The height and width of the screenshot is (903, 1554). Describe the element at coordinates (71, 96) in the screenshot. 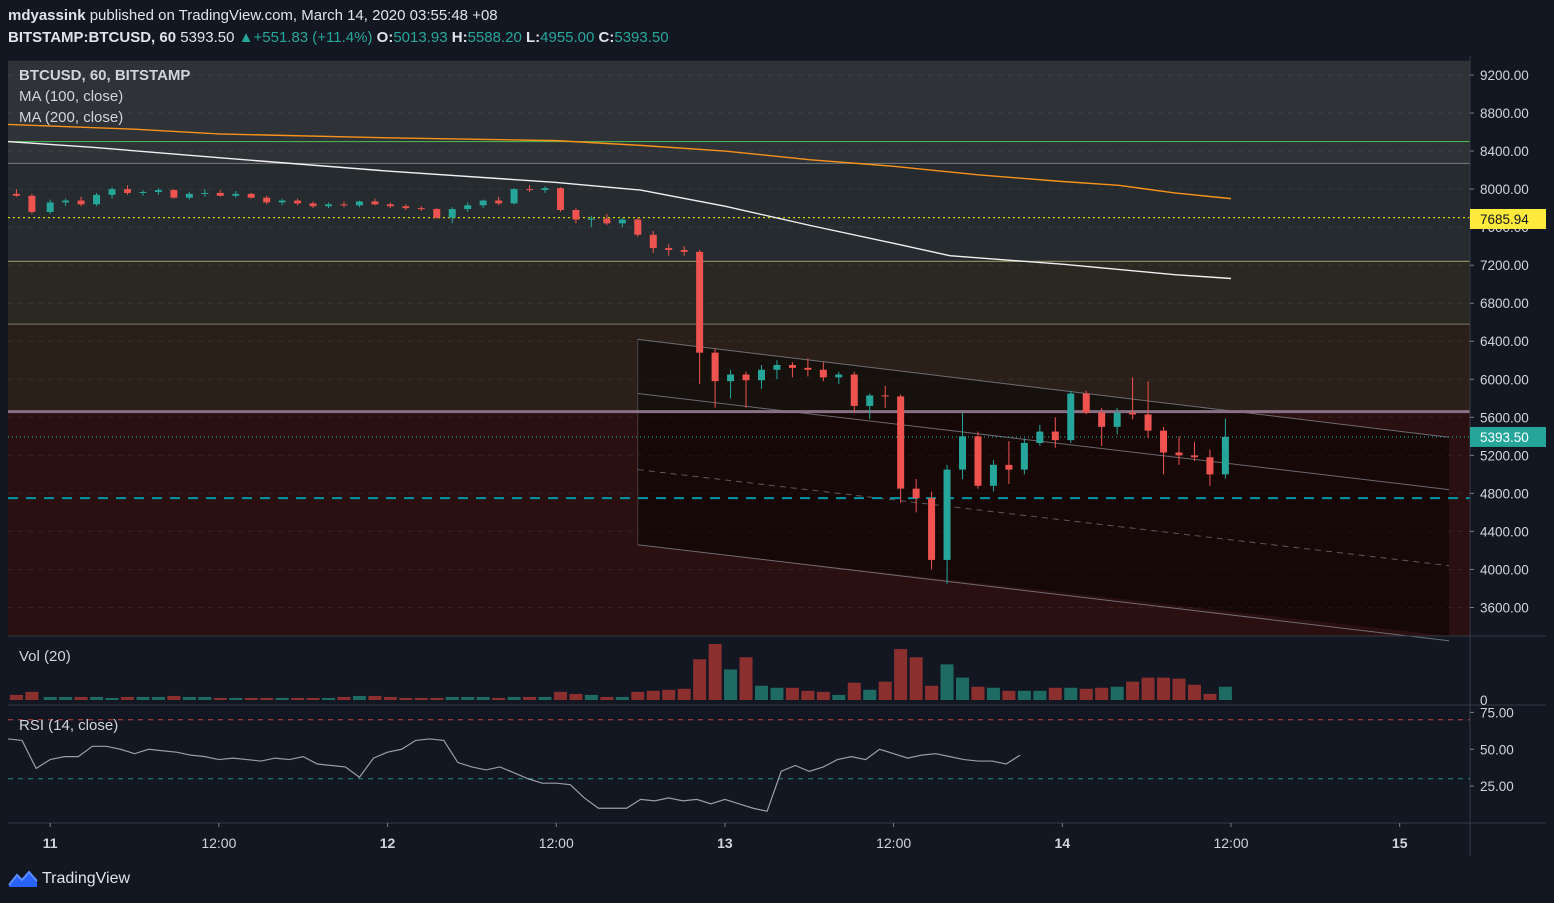

I see `ma100-legend: MA (100, close)` at that location.